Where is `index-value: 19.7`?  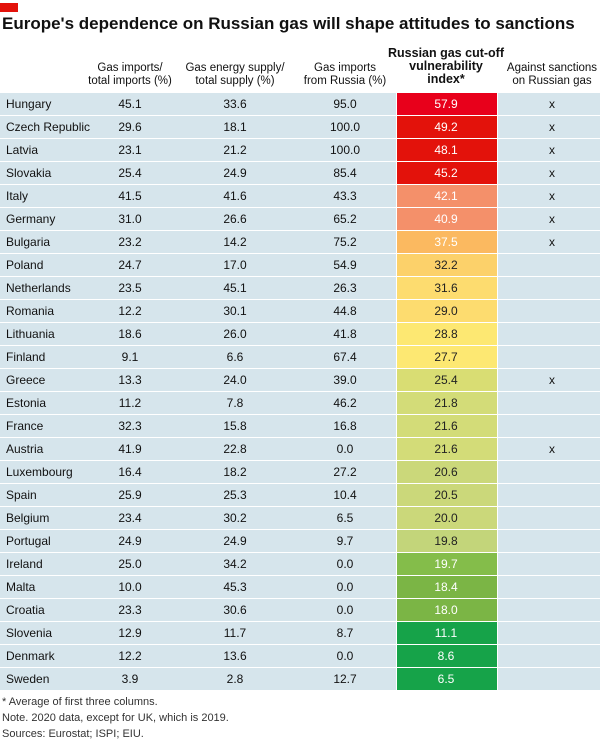
index-value: 19.7 is located at coordinates (446, 564).